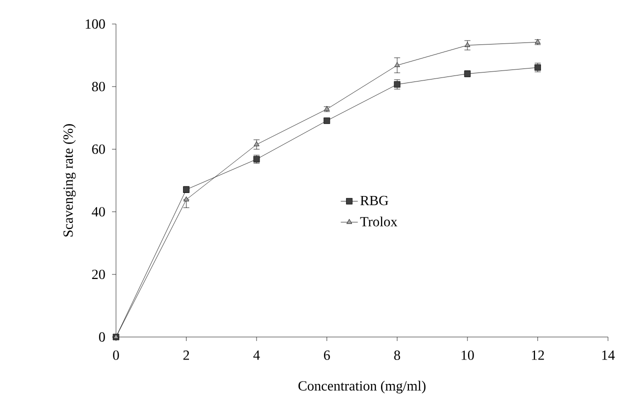 The width and height of the screenshot is (620, 419). What do you see at coordinates (397, 355) in the screenshot?
I see `x-tick-label: 8` at bounding box center [397, 355].